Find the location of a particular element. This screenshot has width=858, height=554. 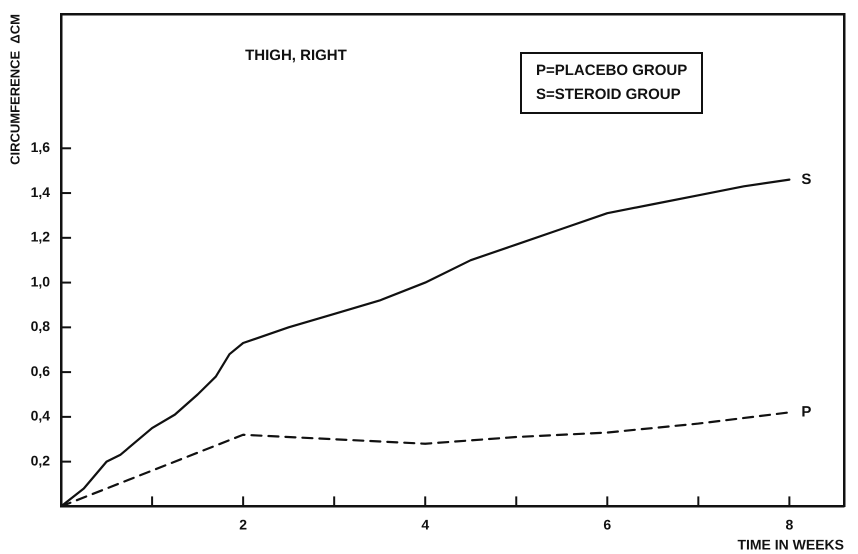

y-tick-label: 1,4 is located at coordinates (40, 192).